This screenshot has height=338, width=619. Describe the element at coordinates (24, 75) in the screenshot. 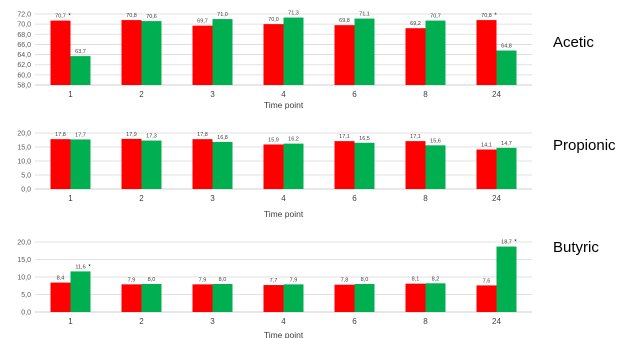

I see `y-tick-label: 60,0` at that location.